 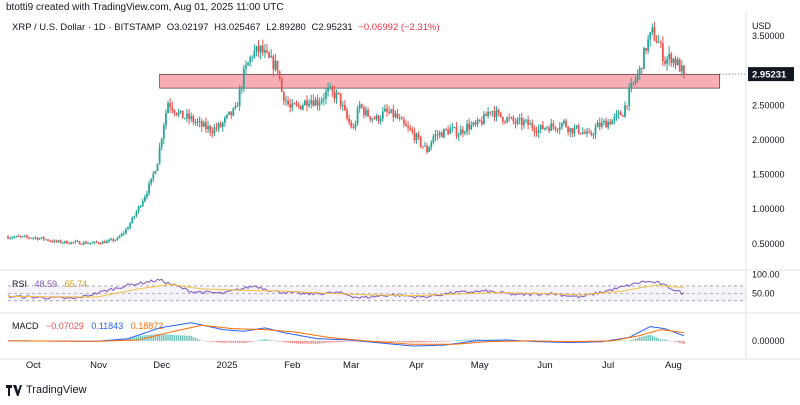 I want to click on macd-legend: MACD −0.07029 0.11843 0.18872, so click(x=90, y=326).